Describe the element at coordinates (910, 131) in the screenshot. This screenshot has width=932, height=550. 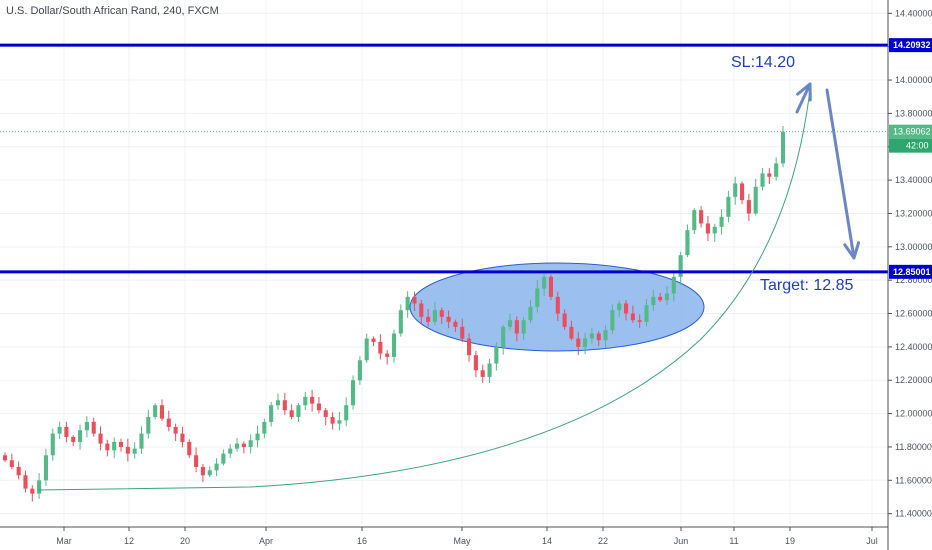
I see `last-price-bg` at that location.